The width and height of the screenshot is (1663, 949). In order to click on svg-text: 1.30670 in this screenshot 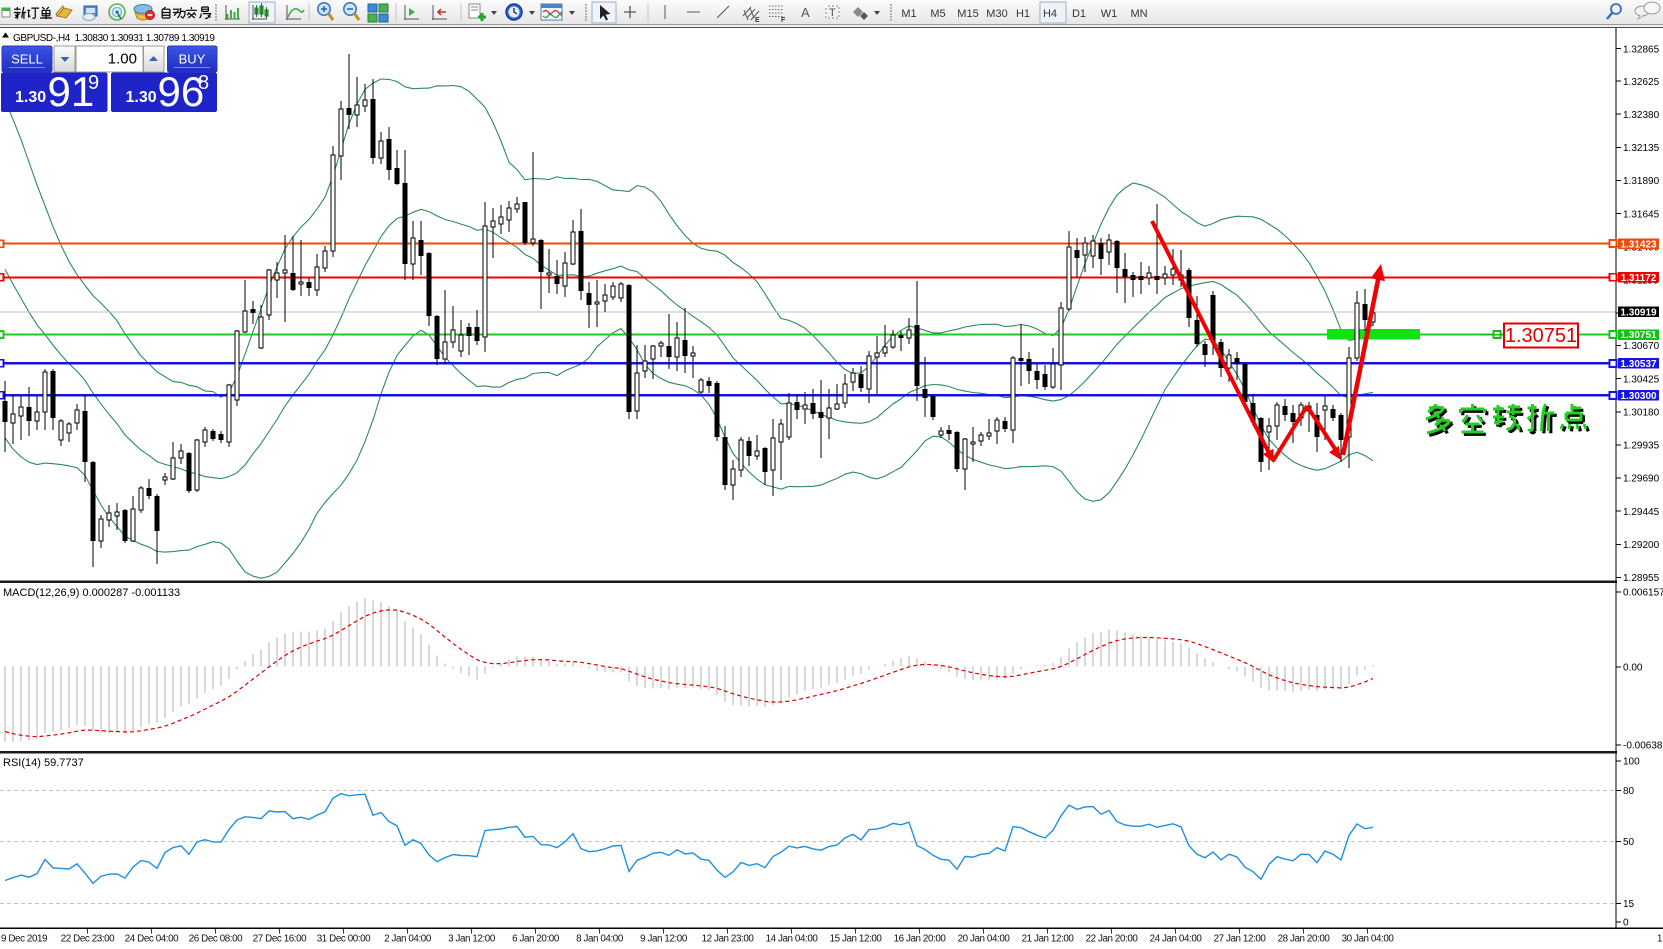, I will do `click(1641, 346)`.